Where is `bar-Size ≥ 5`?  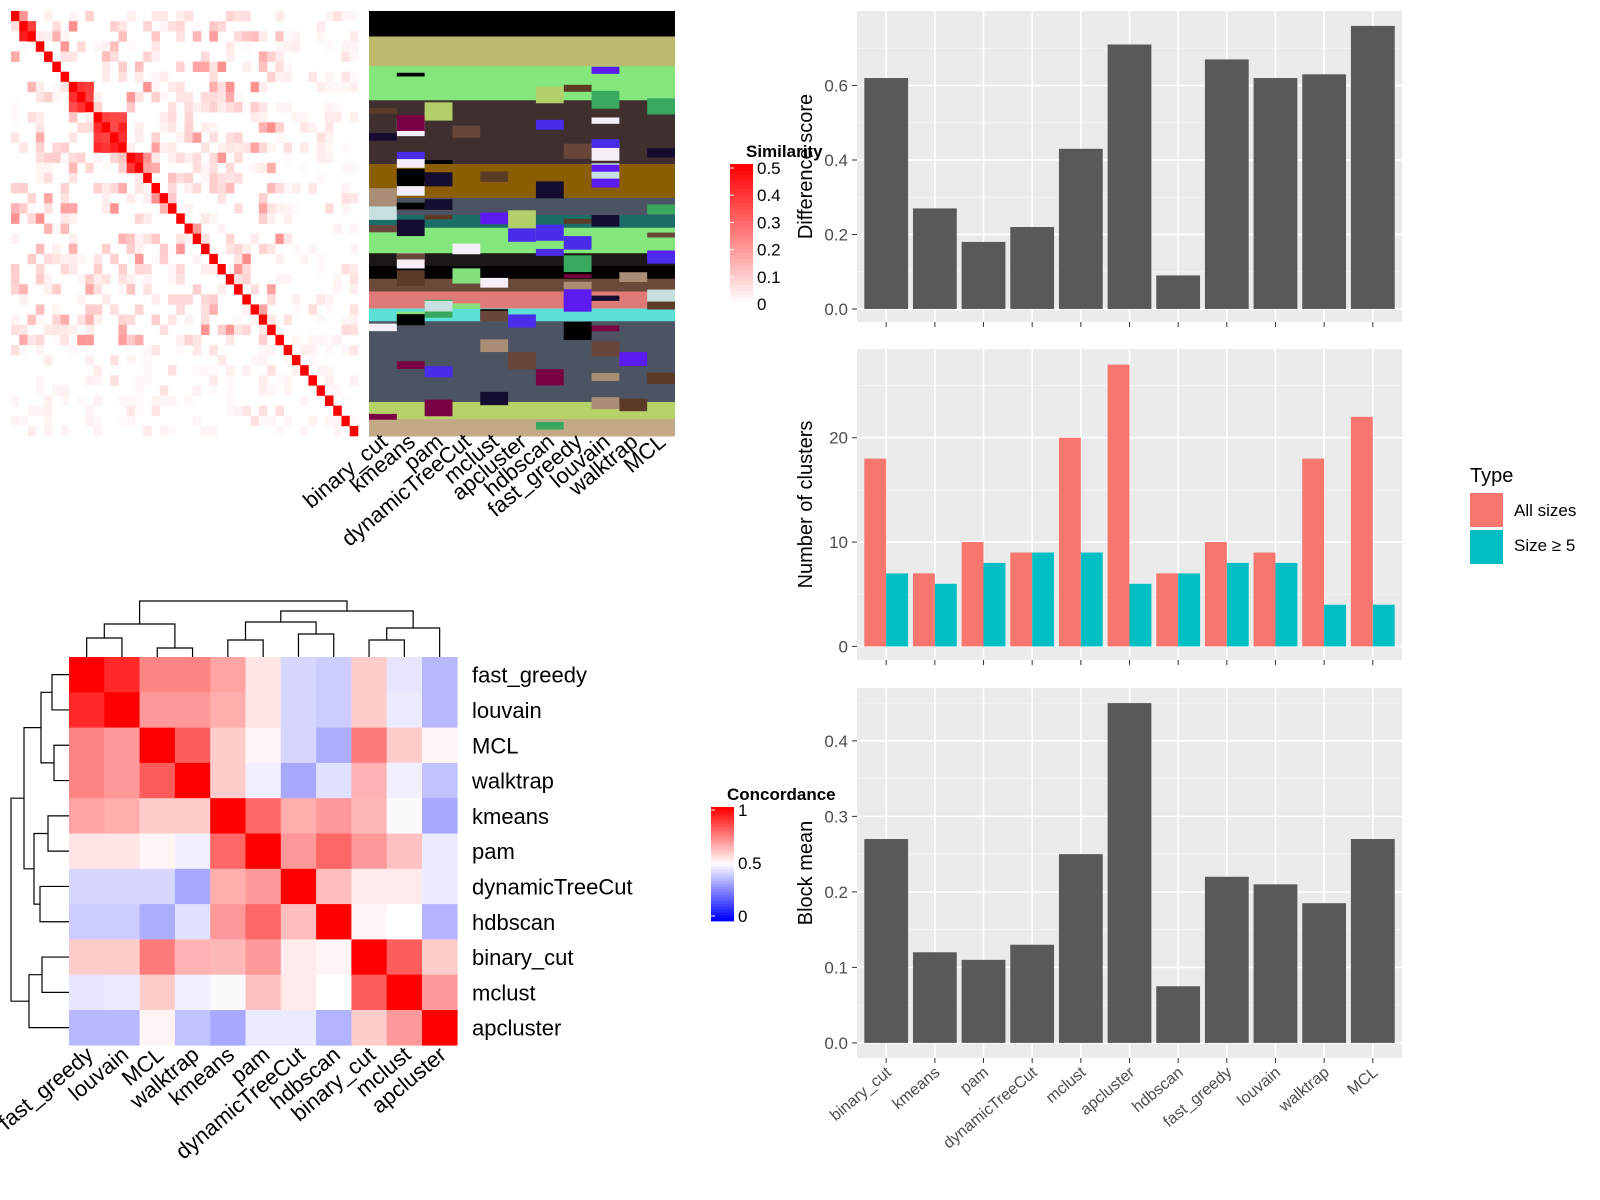 bar-Size ≥ 5 is located at coordinates (1140, 615).